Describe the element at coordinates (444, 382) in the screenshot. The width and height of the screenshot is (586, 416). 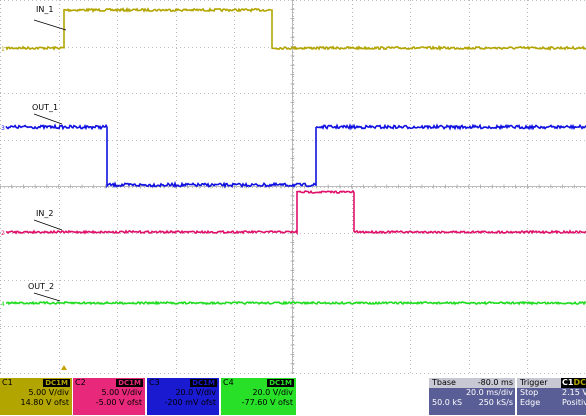
I see `timebase-label: Tbase` at that location.